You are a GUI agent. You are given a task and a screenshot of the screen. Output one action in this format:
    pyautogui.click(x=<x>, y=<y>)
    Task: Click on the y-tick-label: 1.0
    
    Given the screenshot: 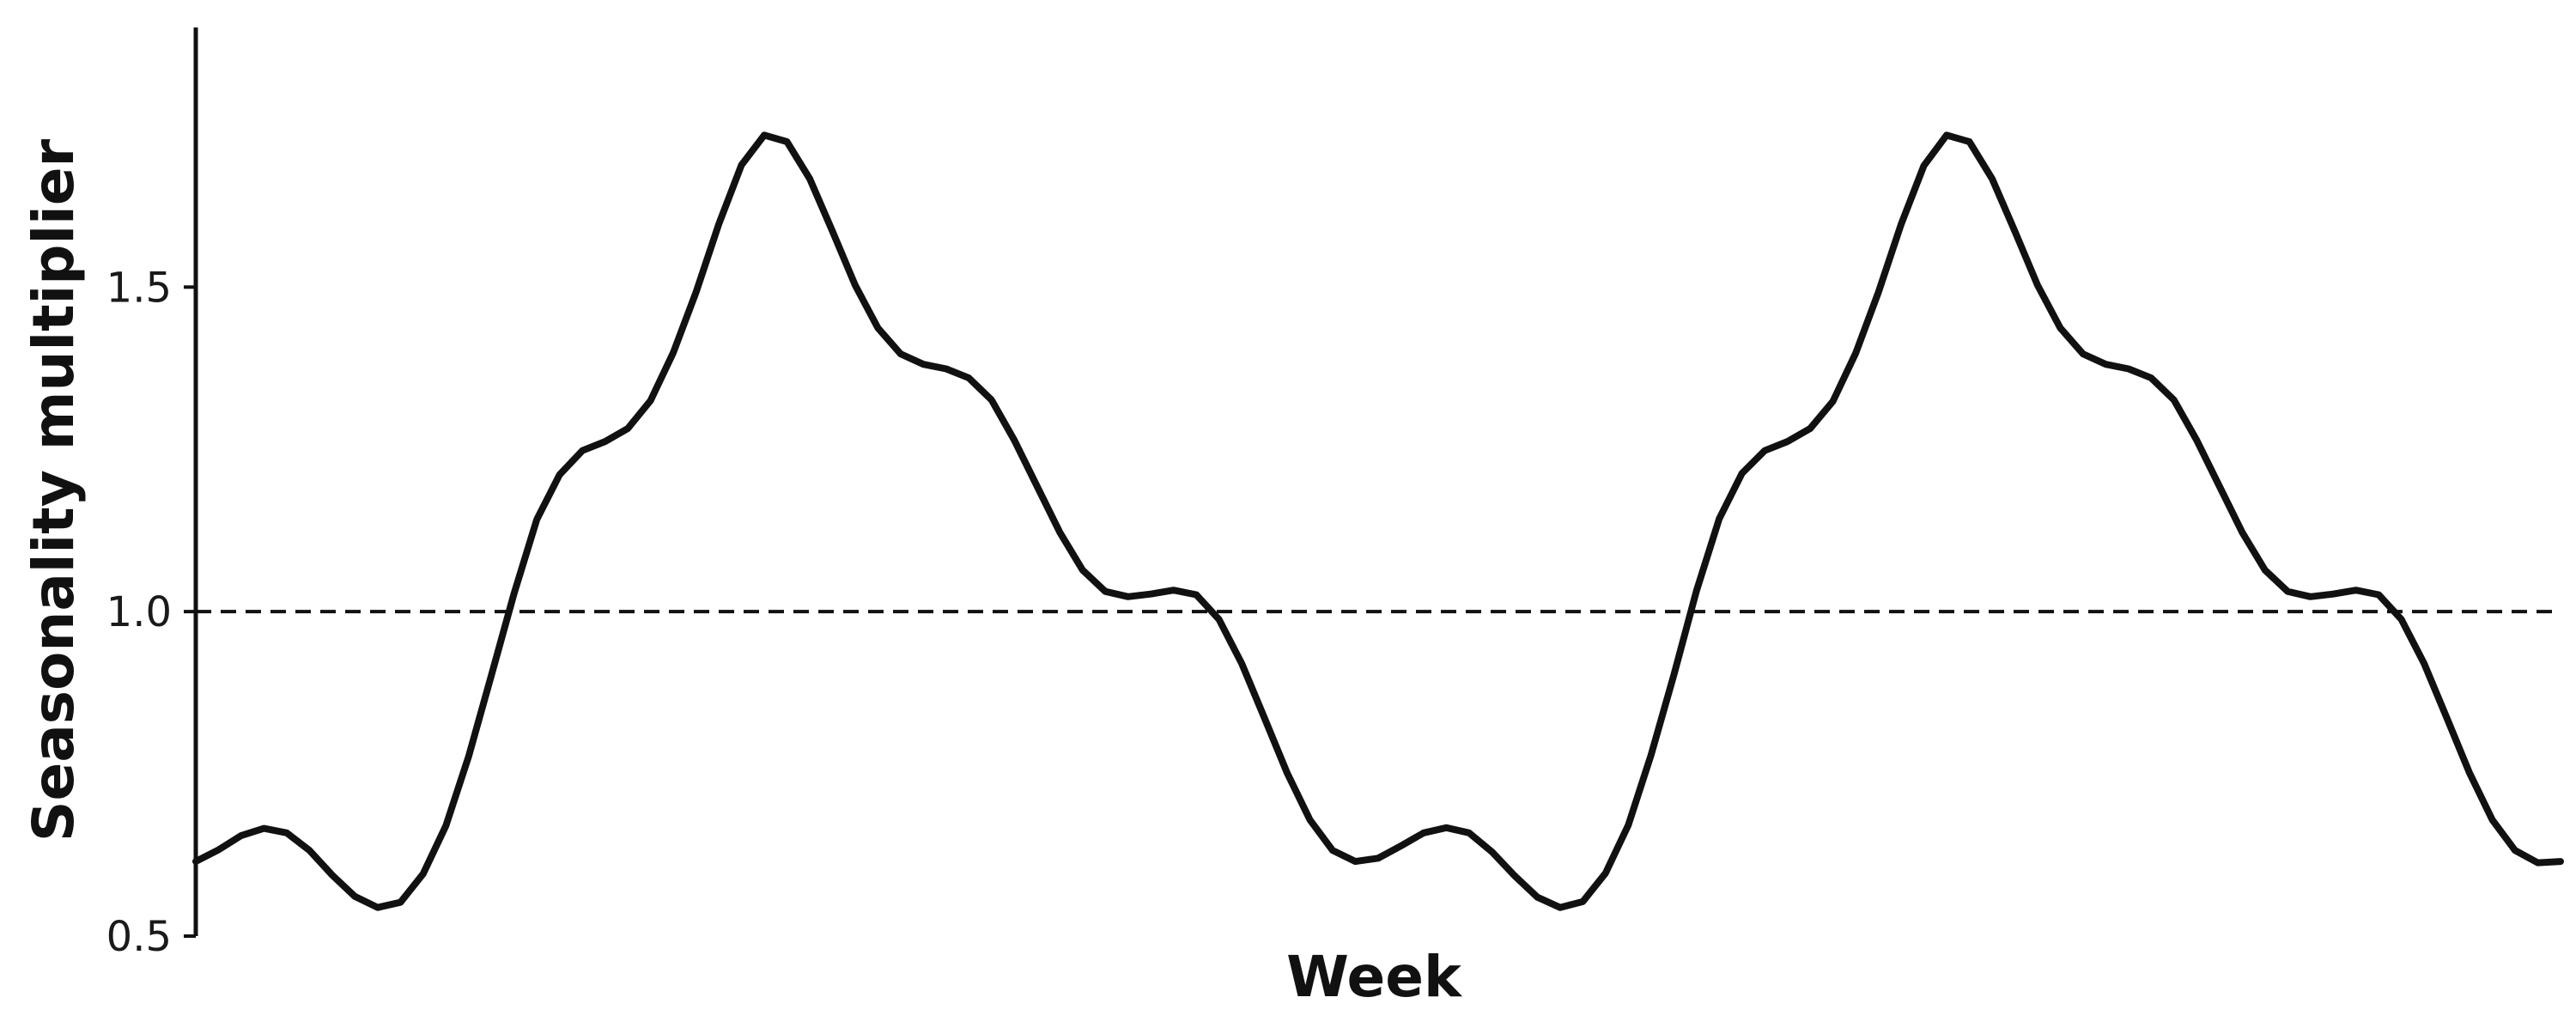 What is the action you would take?
    pyautogui.click(x=139, y=612)
    